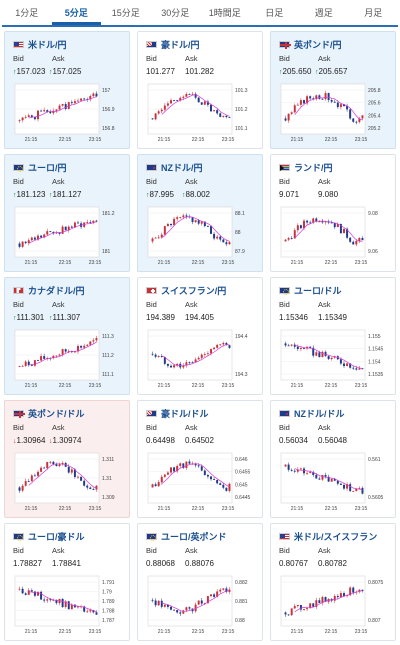 This screenshot has width=400, height=645. I want to click on card-title: ユーロ/ドル, so click(310, 290).